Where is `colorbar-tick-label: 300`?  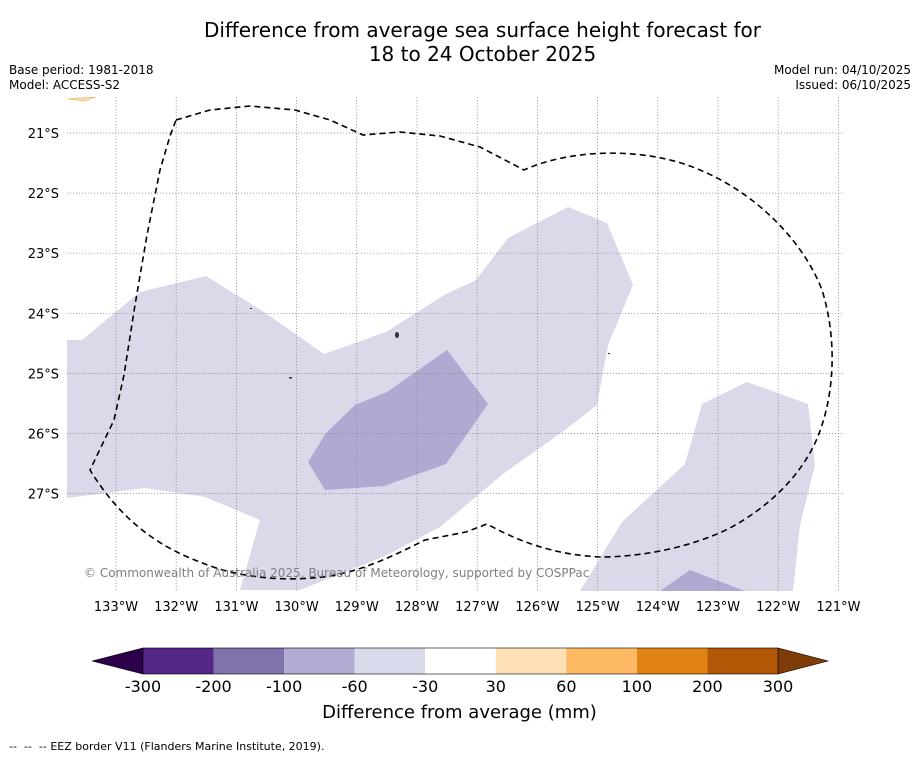
colorbar-tick-label: 300 is located at coordinates (778, 686).